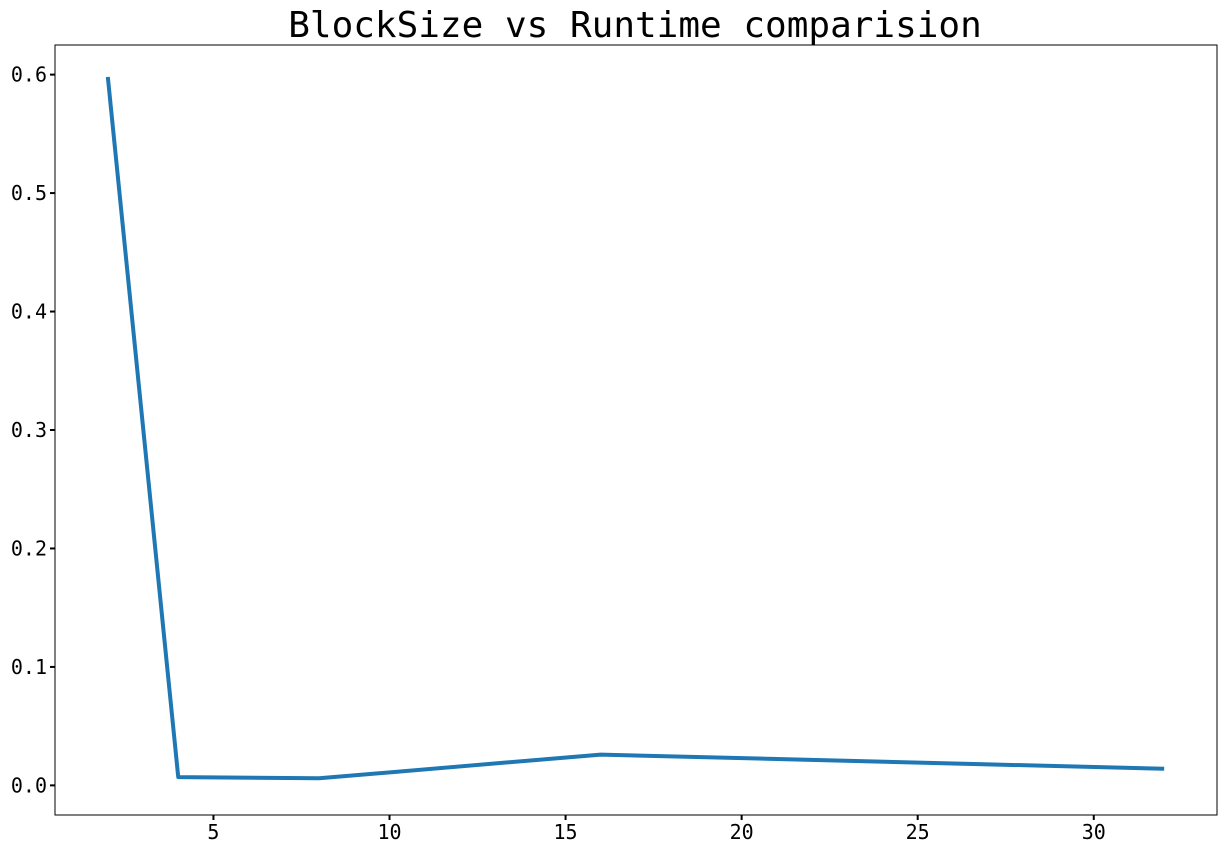 The image size is (1226, 851). Describe the element at coordinates (29, 785) in the screenshot. I see `y-tick-label: 0.0` at that location.